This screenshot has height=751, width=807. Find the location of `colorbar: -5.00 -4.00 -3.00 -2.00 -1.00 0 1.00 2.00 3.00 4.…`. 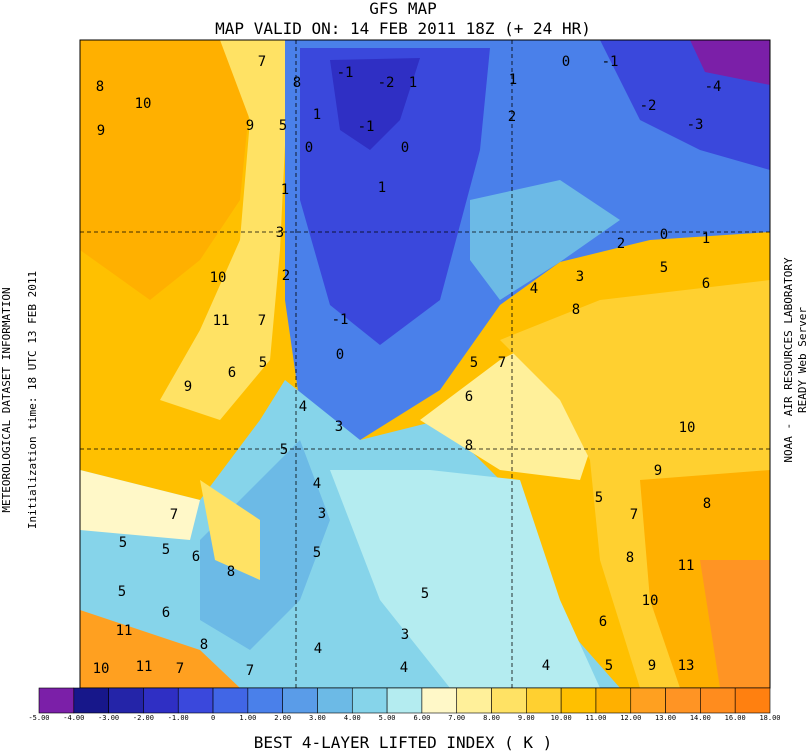

colorbar: -5.00 -4.00 -3.00 -2.00 -1.00 0 1.00 2.00 3.00 4.… is located at coordinates (404, 704).